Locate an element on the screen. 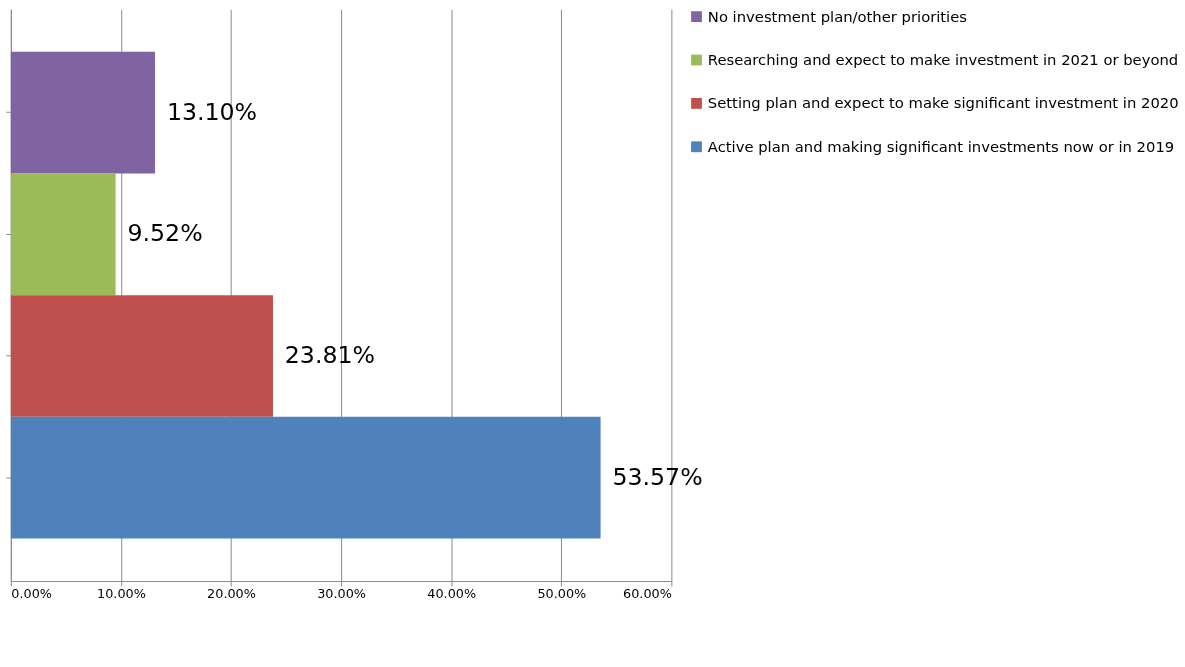  x-tick-label: 40.00% is located at coordinates (452, 594).